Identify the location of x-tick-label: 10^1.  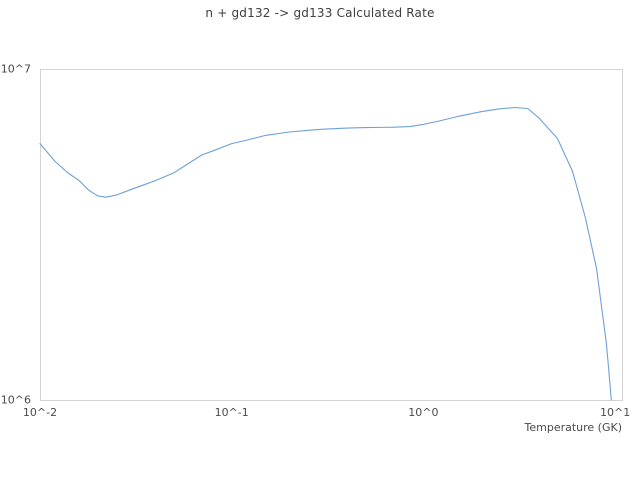
(615, 412).